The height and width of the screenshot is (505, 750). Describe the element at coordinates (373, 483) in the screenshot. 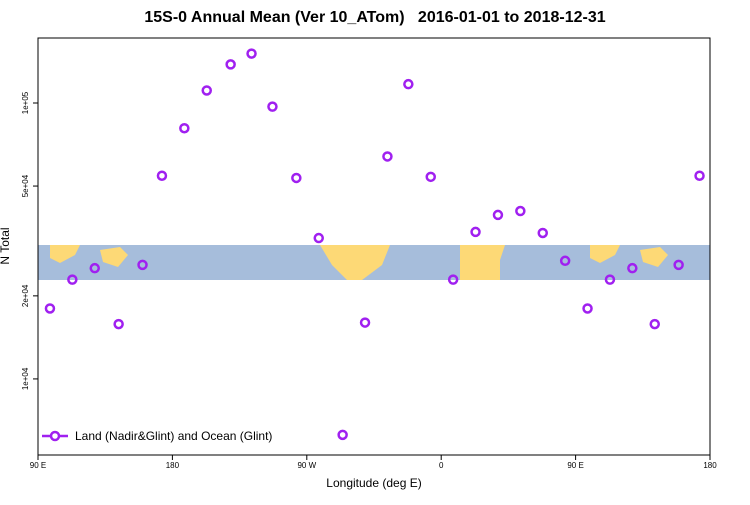

I see `x-axis-label: Longitude (deg E)` at that location.